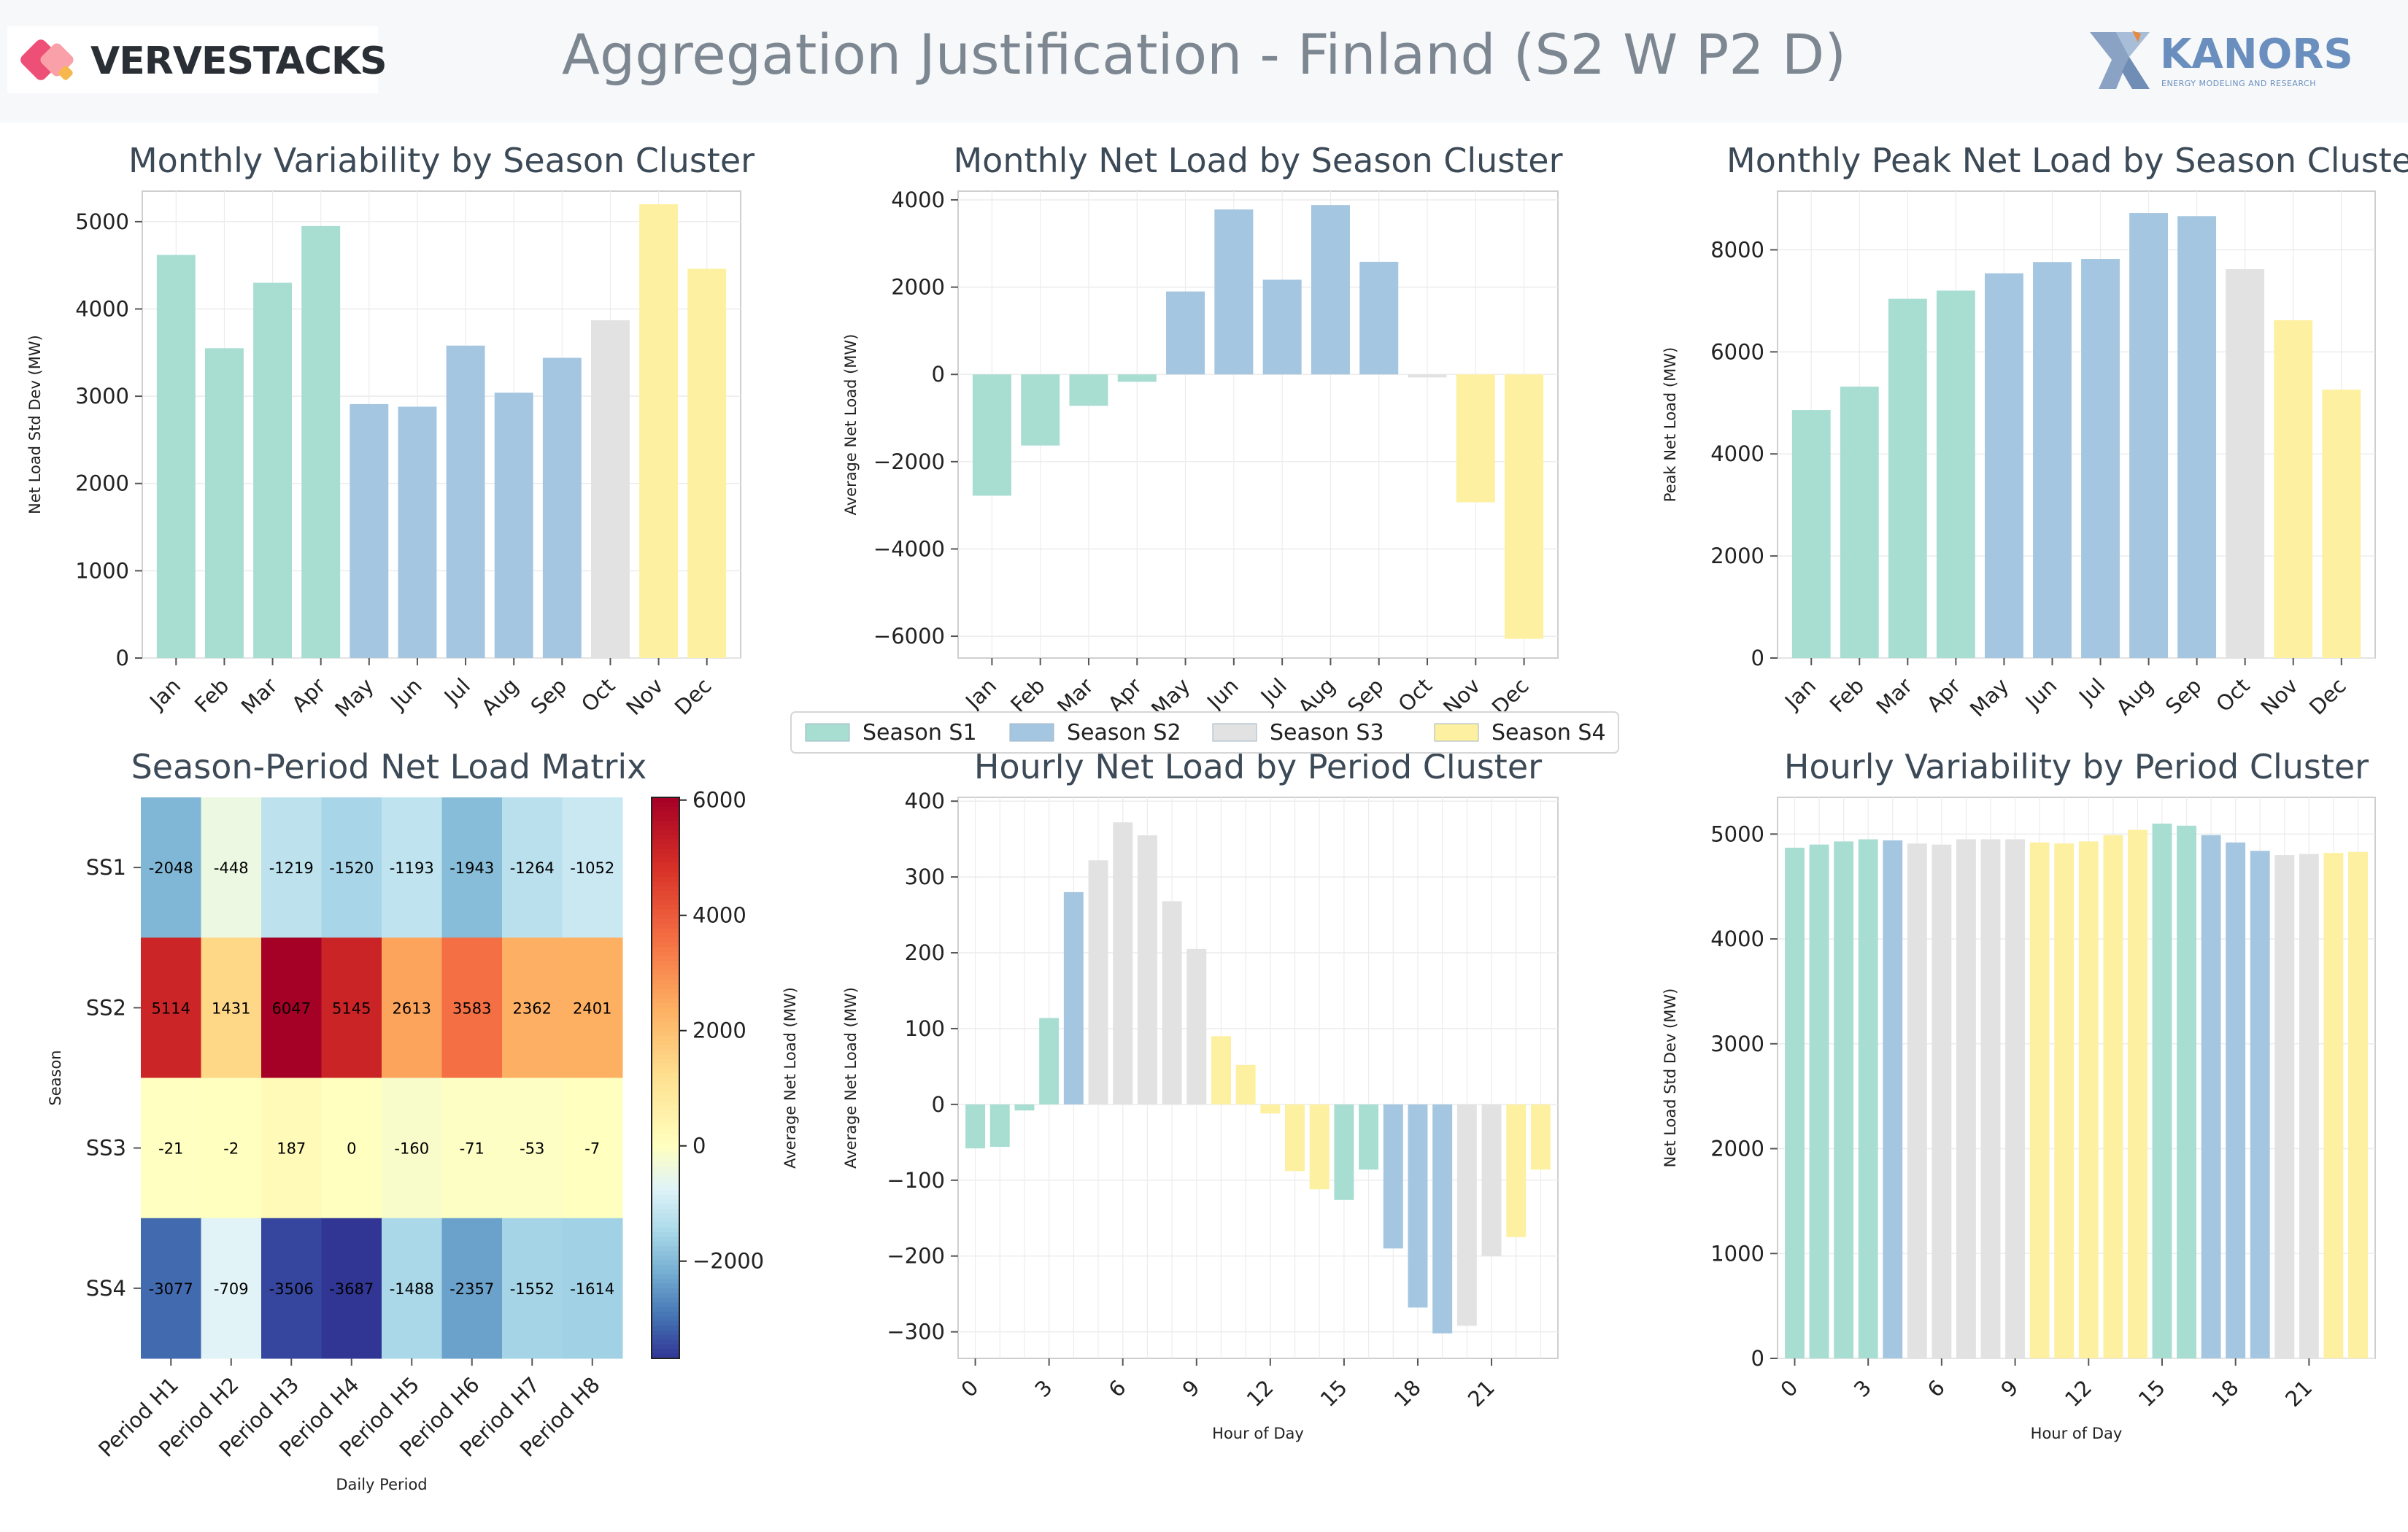 This screenshot has width=2408, height=1532. Describe the element at coordinates (925, 801) in the screenshot. I see `y-tick-label: 400` at that location.